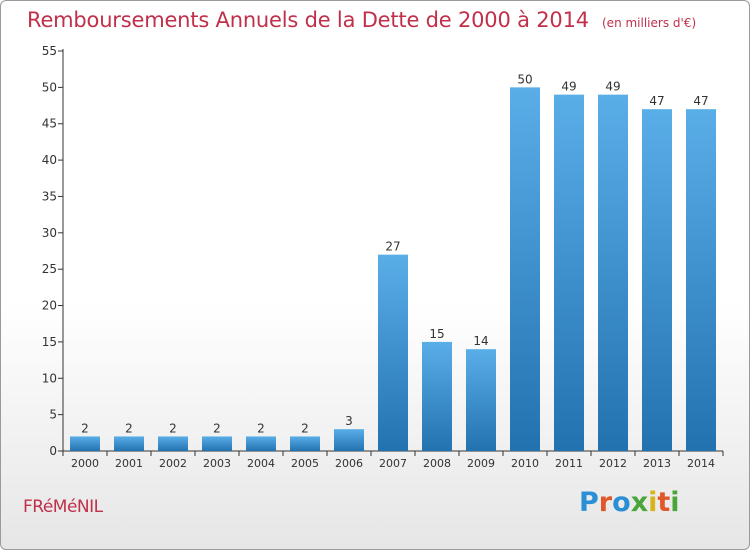 This screenshot has height=550, width=750. I want to click on x-tick-label-2012: 2012, so click(613, 463).